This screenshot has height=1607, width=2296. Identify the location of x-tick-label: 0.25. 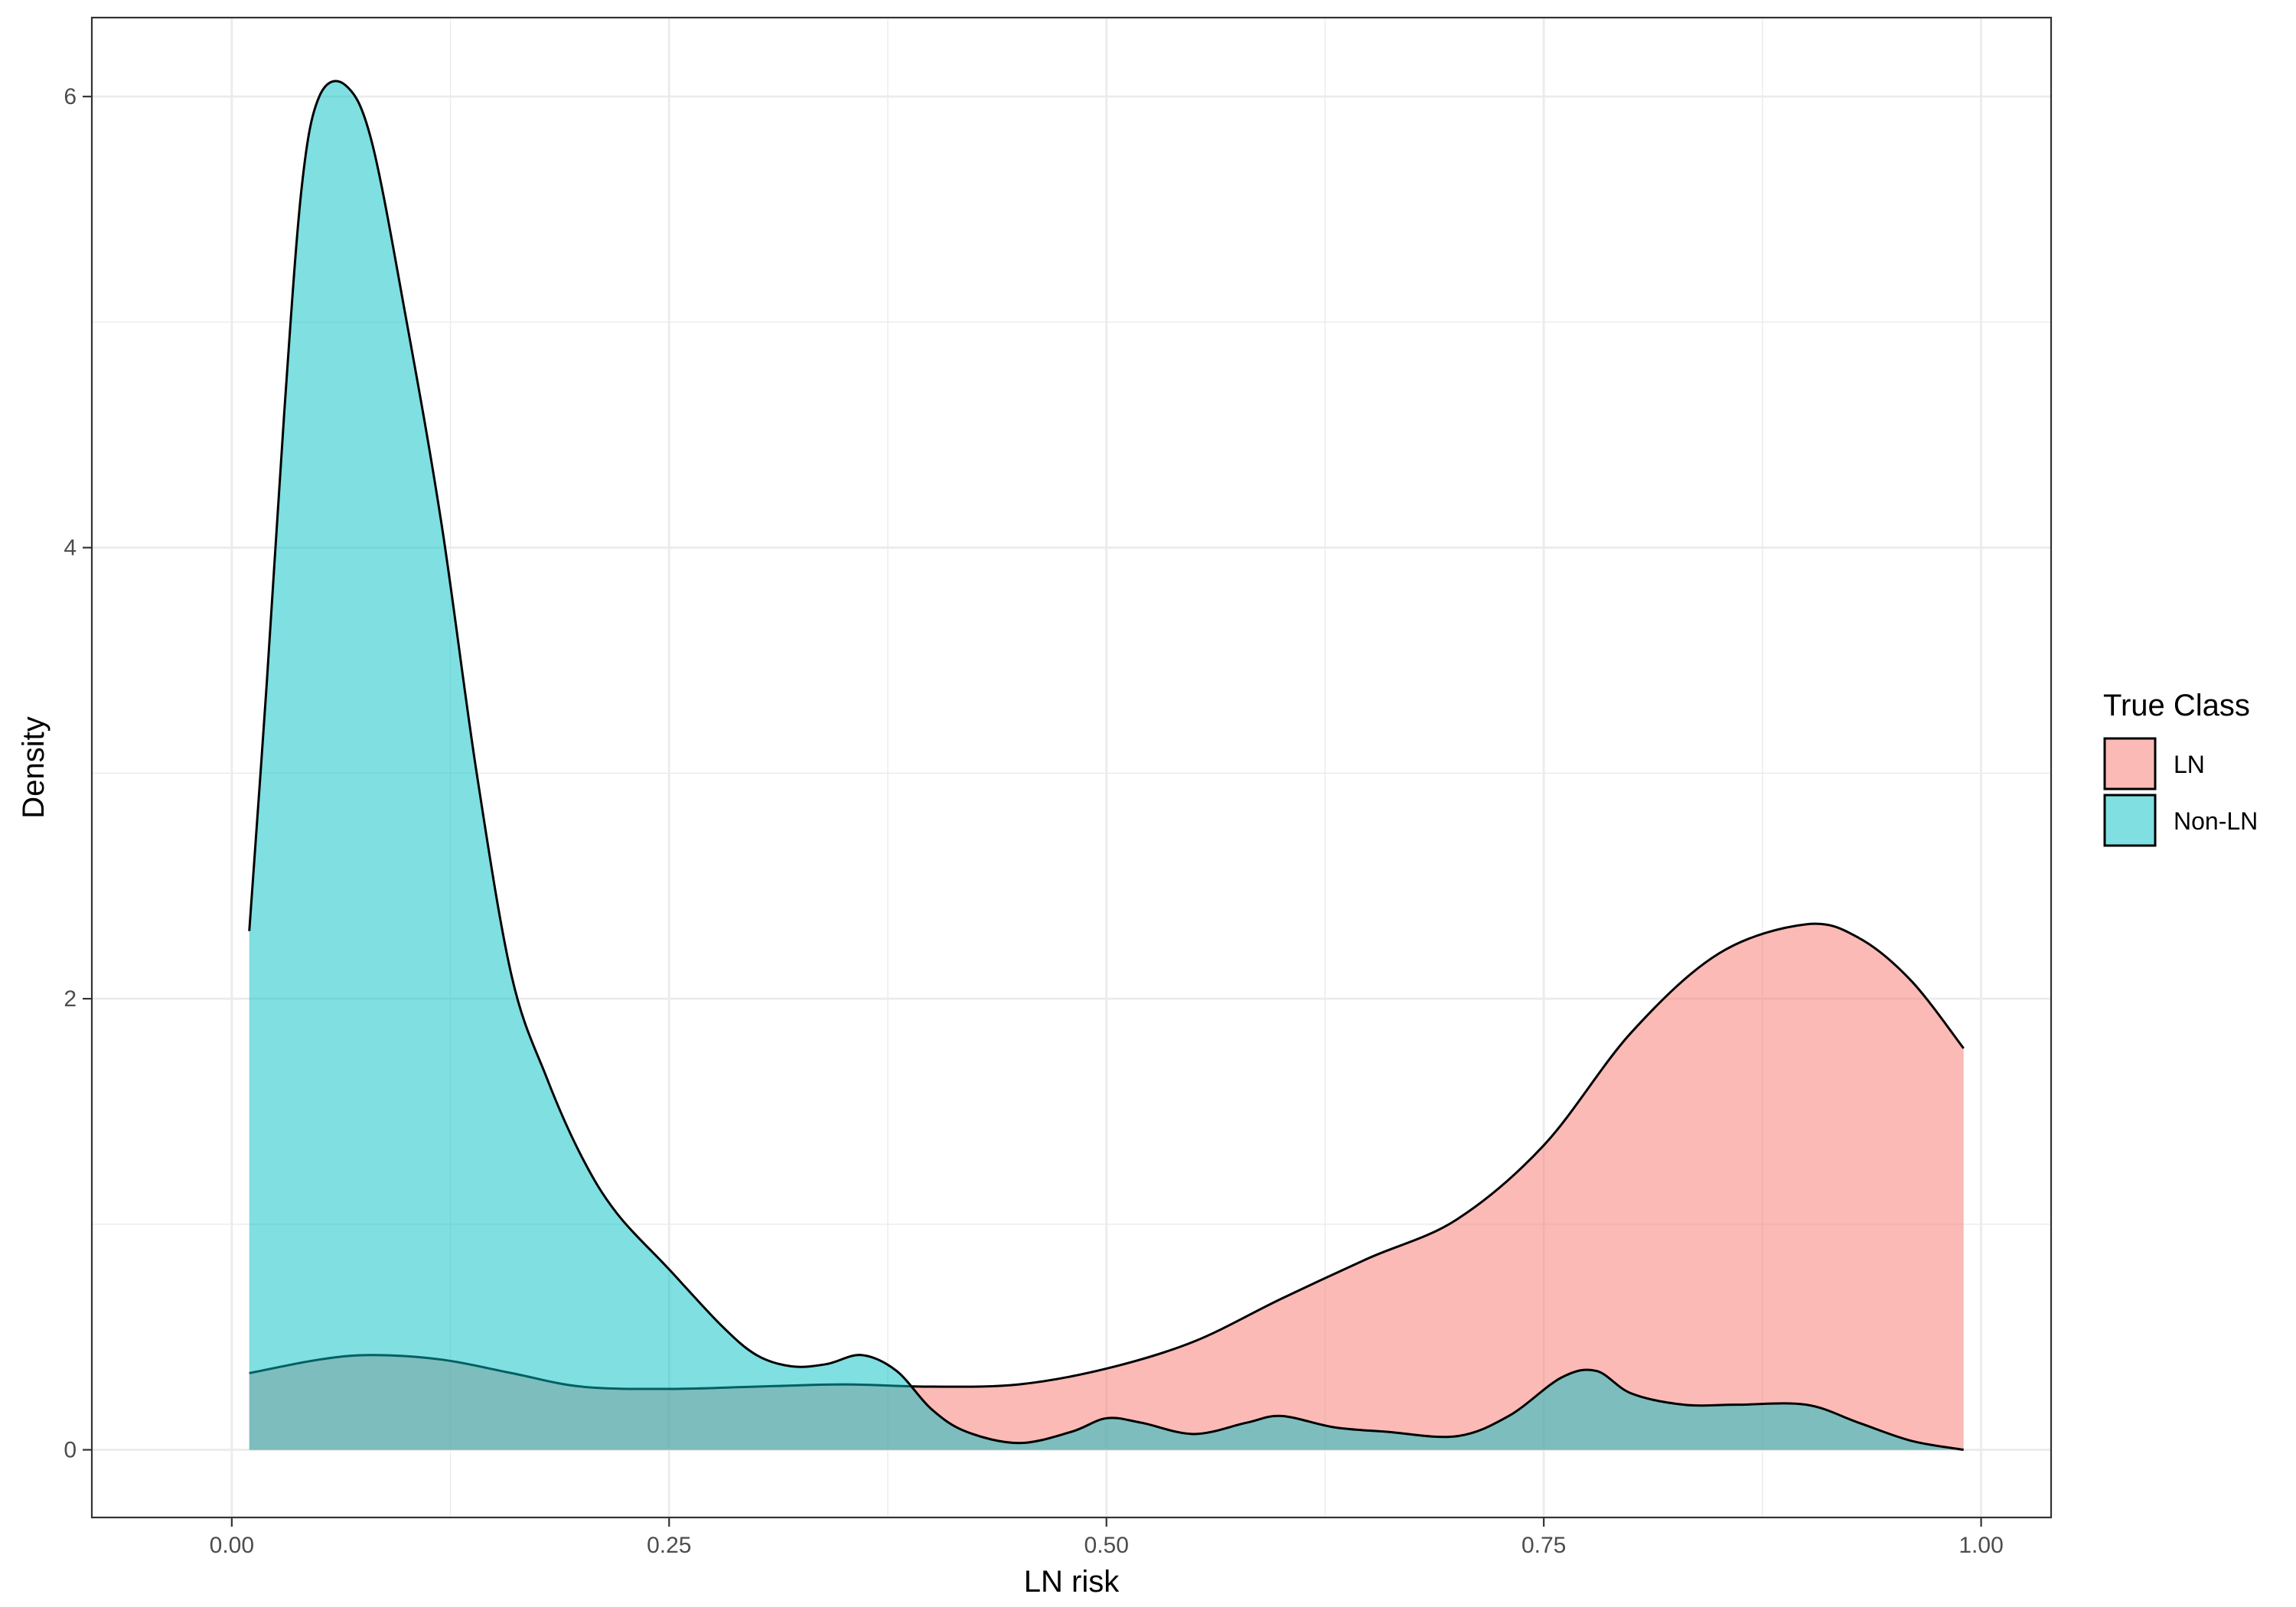
(669, 1545).